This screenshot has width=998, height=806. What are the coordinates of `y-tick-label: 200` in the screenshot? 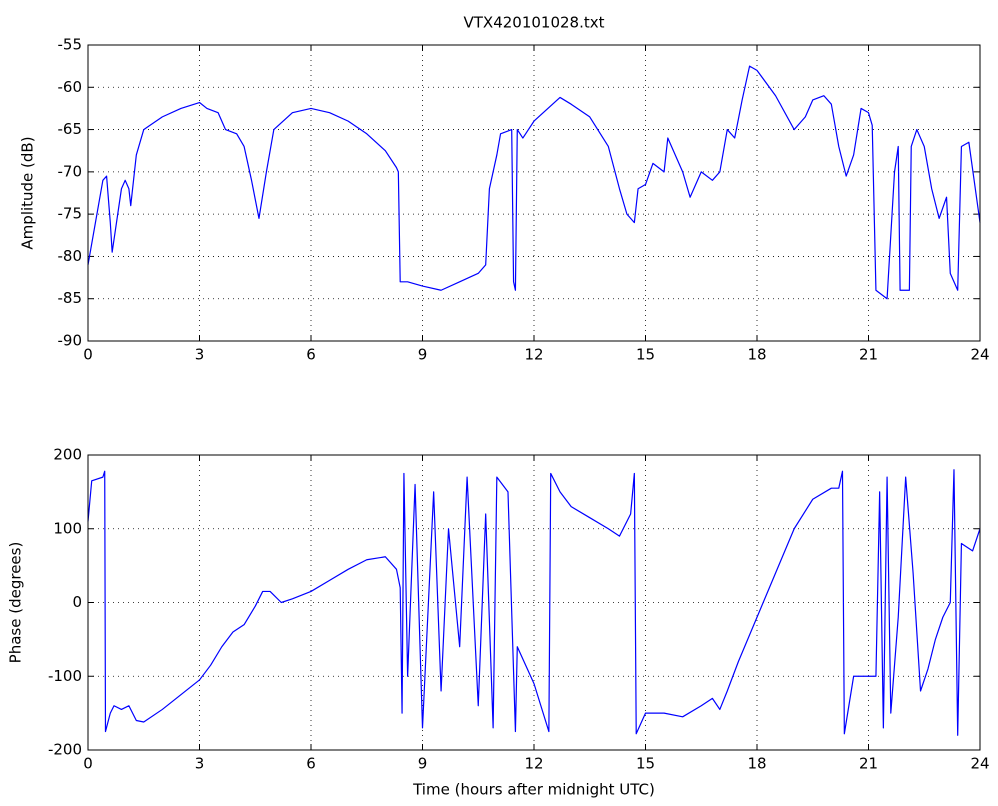 It's located at (67, 455).